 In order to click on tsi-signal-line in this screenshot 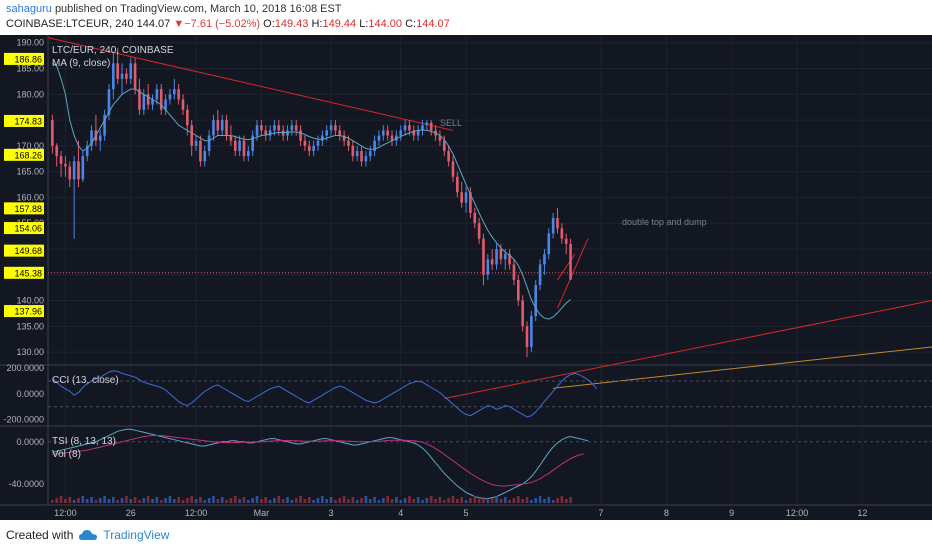, I will do `click(318, 461)`.